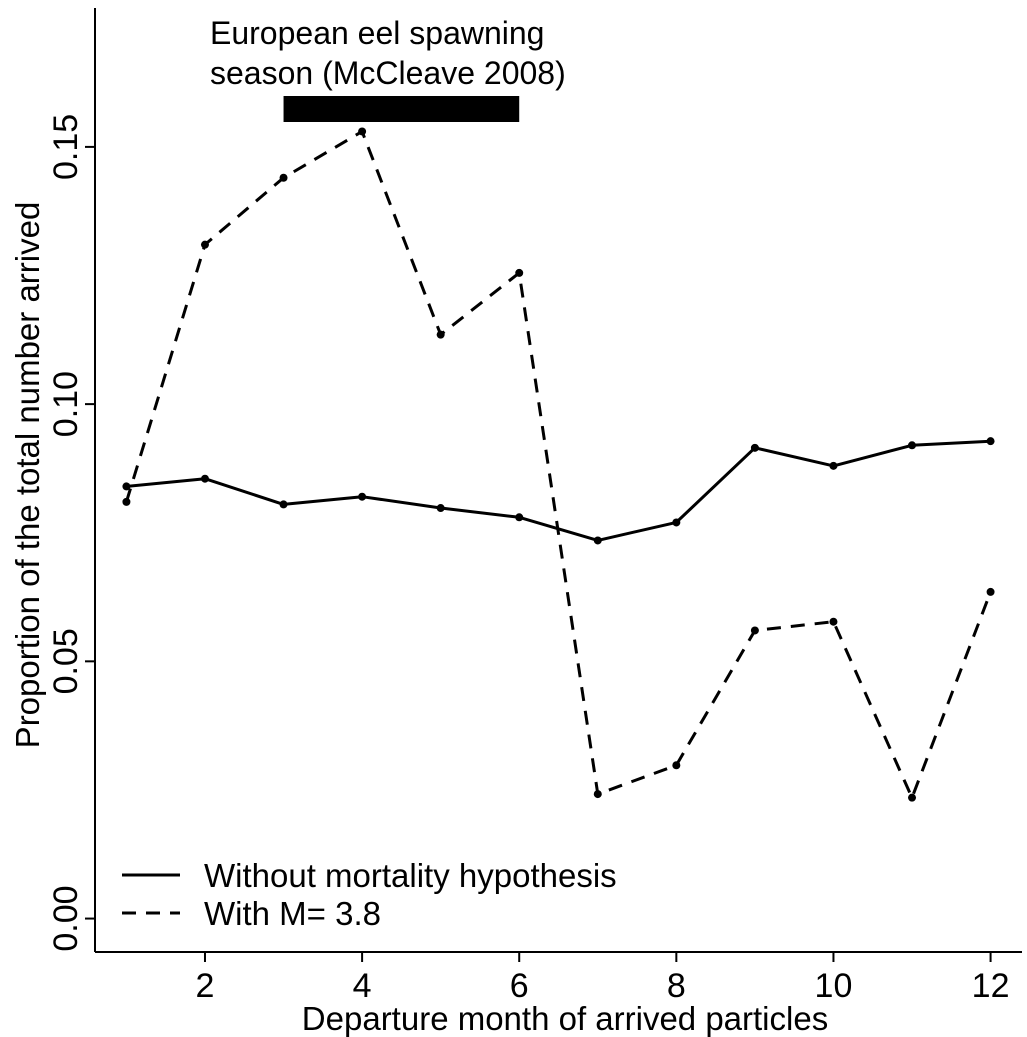 The image size is (1027, 1037). I want to click on annotation-line-1: European eel spawning, so click(377, 33).